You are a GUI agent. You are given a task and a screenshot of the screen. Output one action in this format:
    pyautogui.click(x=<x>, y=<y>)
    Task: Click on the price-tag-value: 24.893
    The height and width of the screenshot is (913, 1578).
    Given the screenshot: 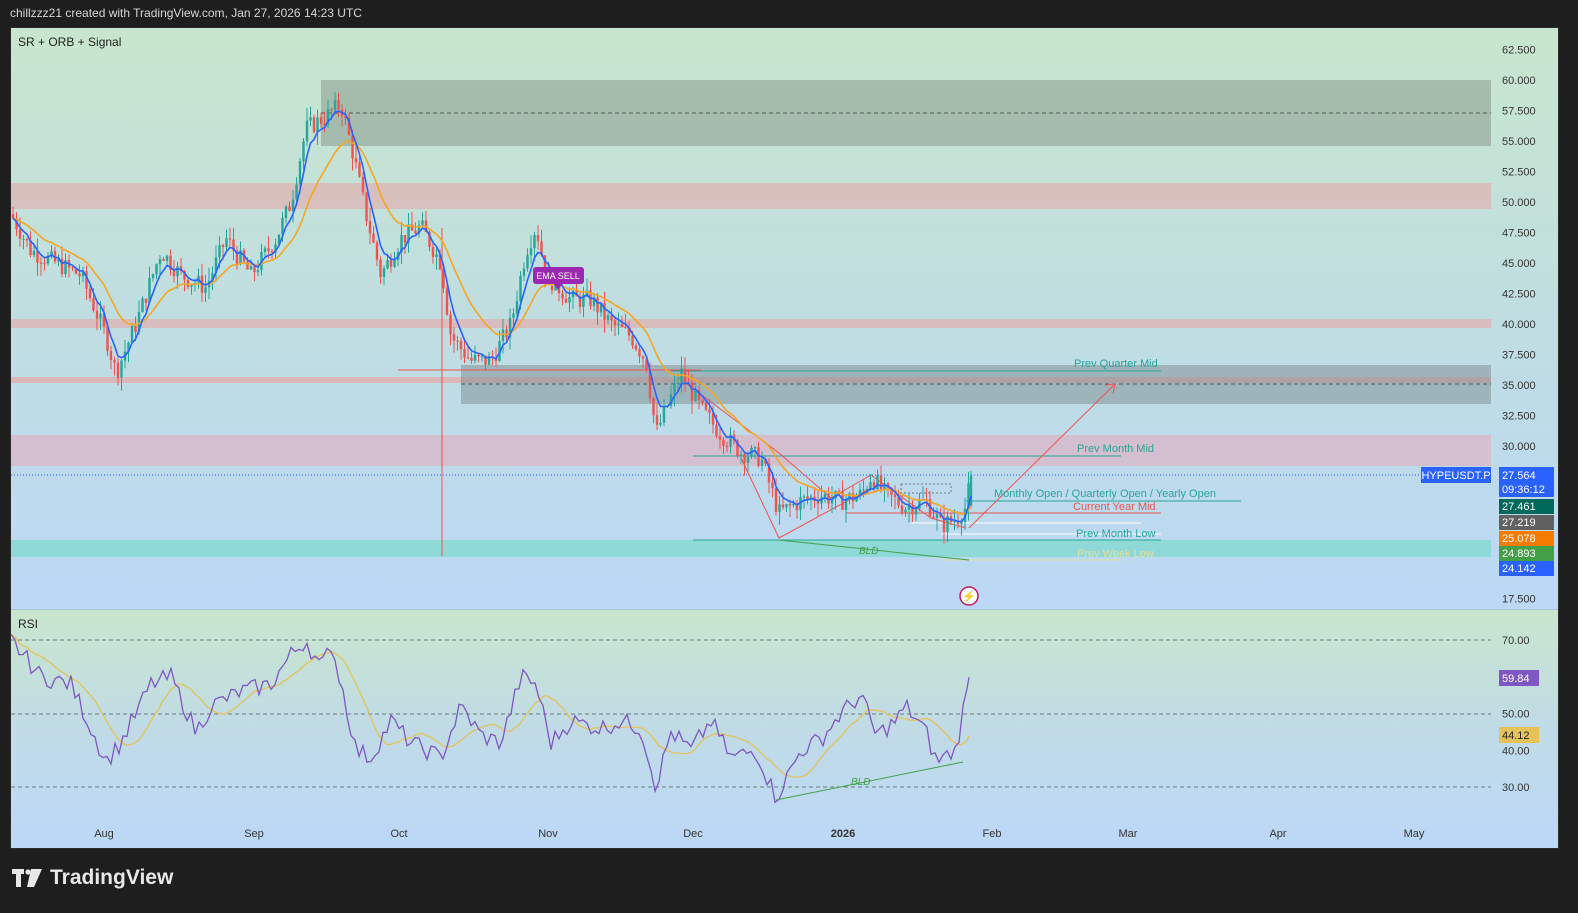 What is the action you would take?
    pyautogui.click(x=1519, y=554)
    